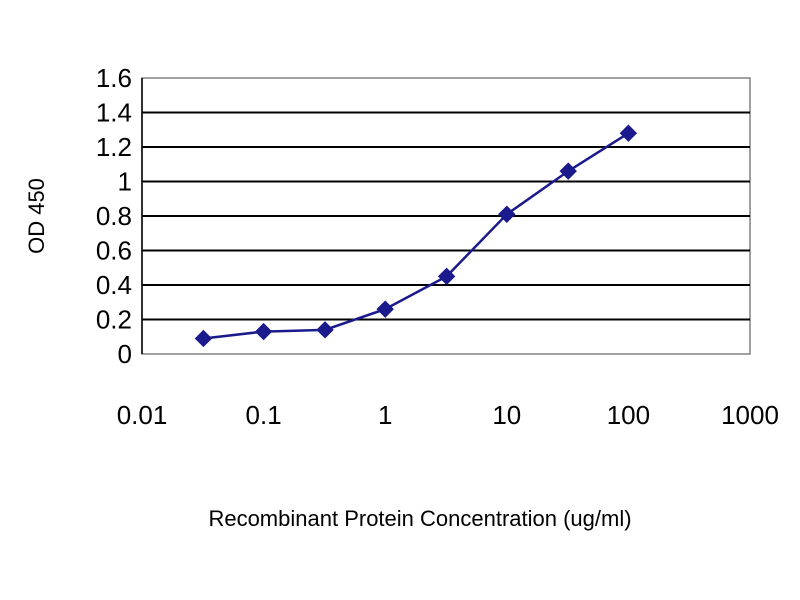  I want to click on x-tick-label-2: 1, so click(385, 415).